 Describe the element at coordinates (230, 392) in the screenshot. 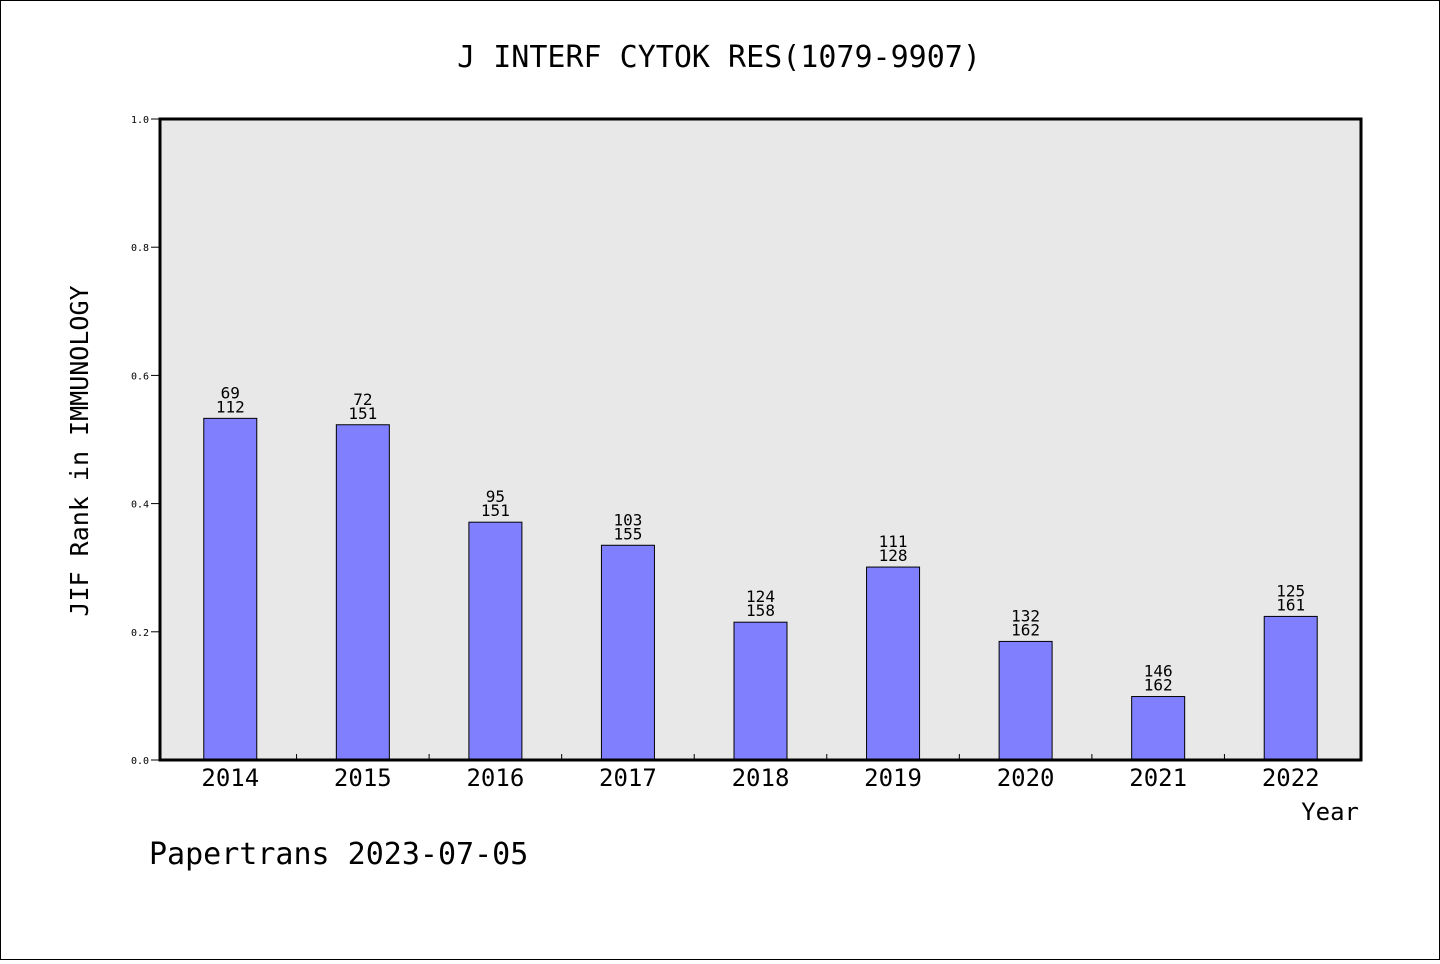

I see `rank-label-2014: 69` at that location.